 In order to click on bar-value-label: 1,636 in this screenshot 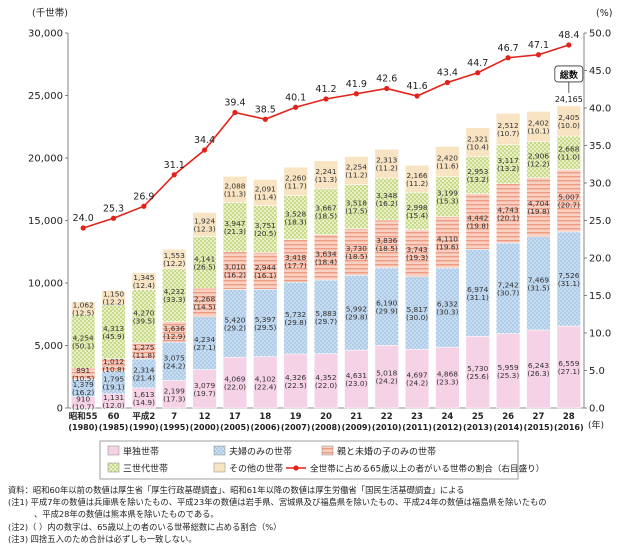, I will do `click(174, 328)`.